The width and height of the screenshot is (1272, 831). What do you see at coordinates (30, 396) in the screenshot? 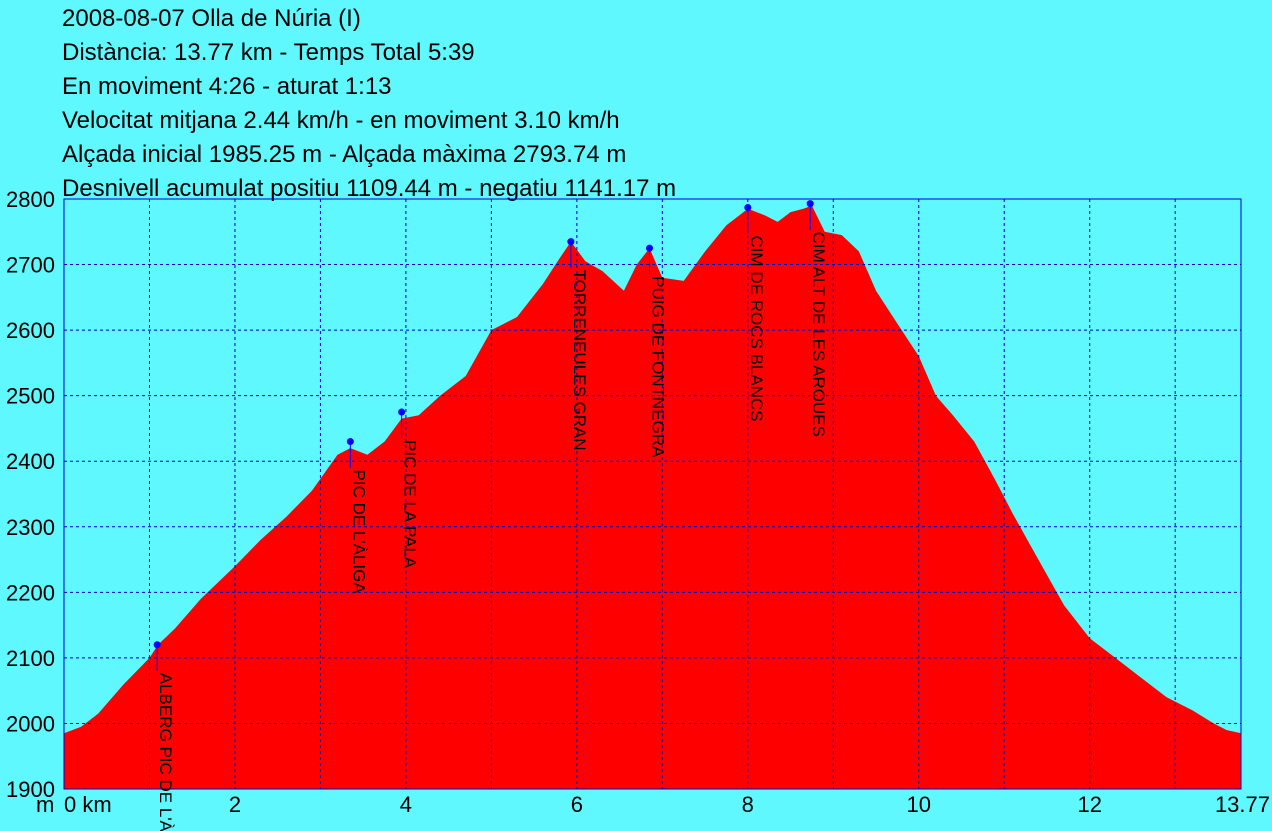
I see `y-tick-label: 2500` at bounding box center [30, 396].